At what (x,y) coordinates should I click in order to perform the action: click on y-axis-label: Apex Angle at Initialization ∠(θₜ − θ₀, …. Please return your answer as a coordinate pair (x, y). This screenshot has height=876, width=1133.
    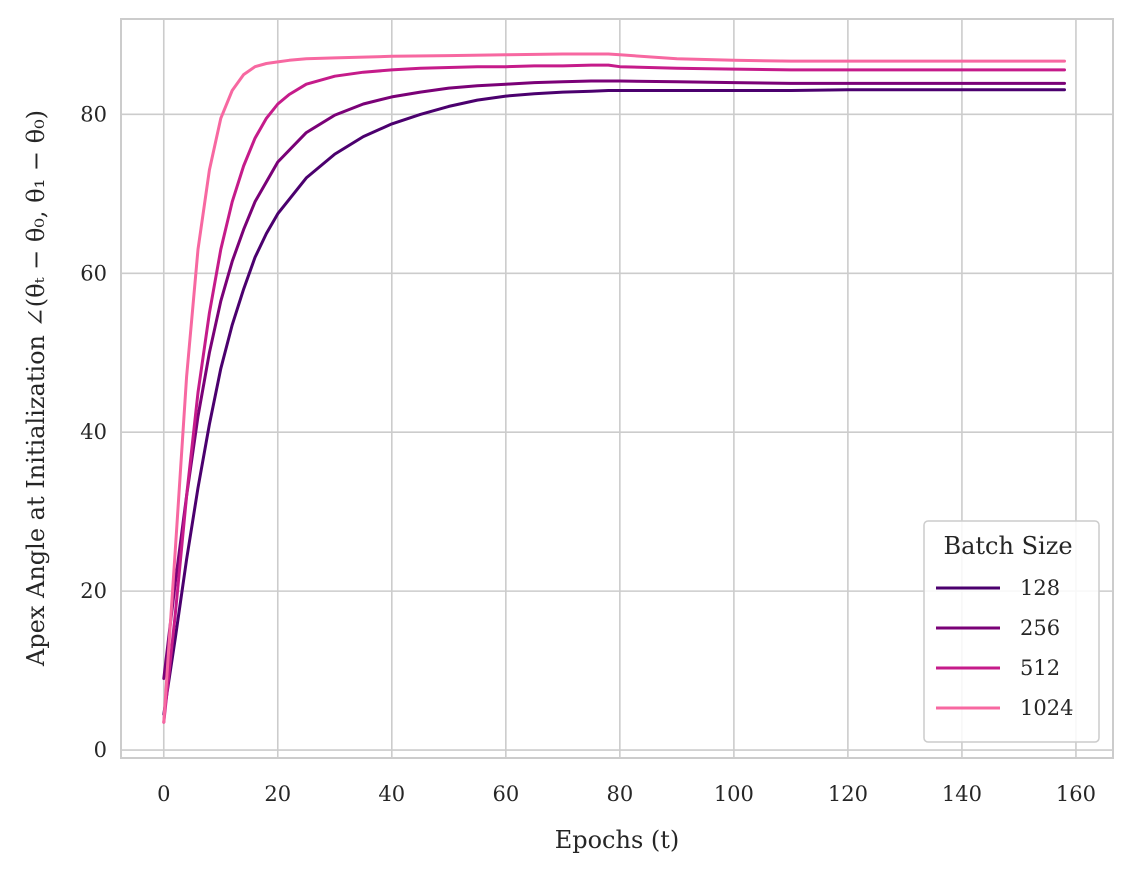
    Looking at the image, I should click on (36, 388).